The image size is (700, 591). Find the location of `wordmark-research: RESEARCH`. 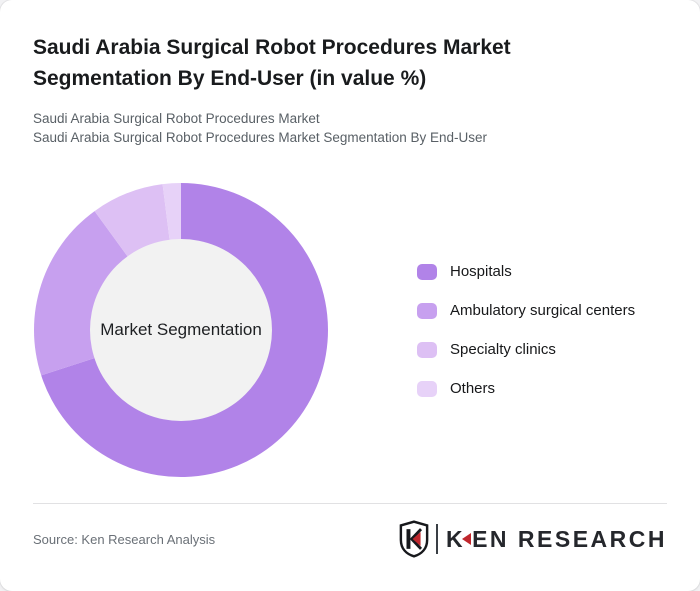

wordmark-research: RESEARCH is located at coordinates (588, 538).